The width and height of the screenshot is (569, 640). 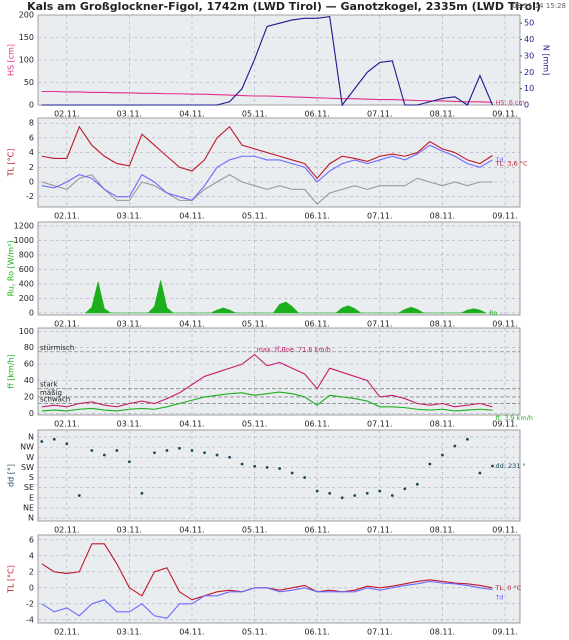 What do you see at coordinates (26, 37) in the screenshot?
I see `y-tick-label: 150` at bounding box center [26, 37].